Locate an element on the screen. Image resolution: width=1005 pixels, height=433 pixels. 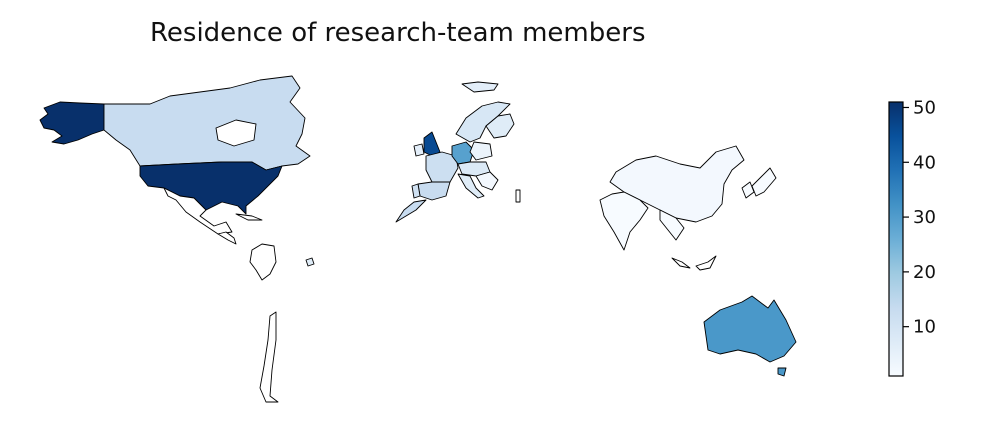
region-indonesia is located at coordinates (694, 263).